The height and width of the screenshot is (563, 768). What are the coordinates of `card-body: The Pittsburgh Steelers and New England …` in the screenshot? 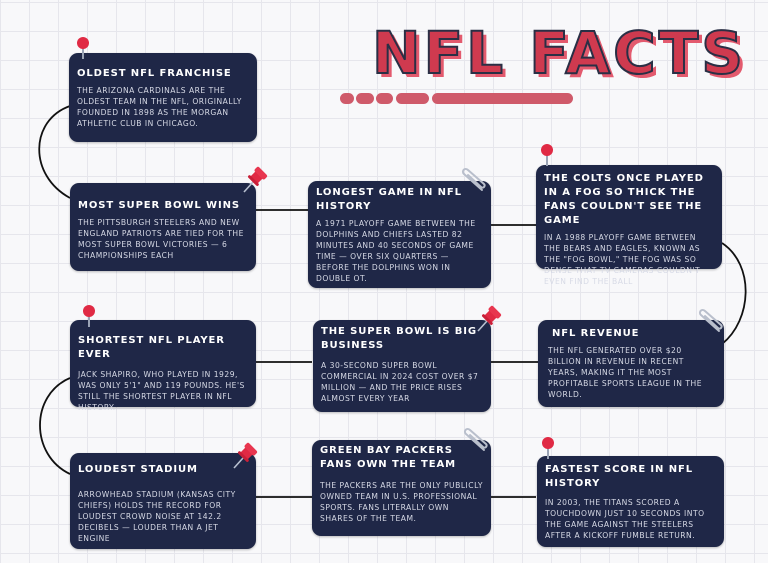 It's located at (161, 239).